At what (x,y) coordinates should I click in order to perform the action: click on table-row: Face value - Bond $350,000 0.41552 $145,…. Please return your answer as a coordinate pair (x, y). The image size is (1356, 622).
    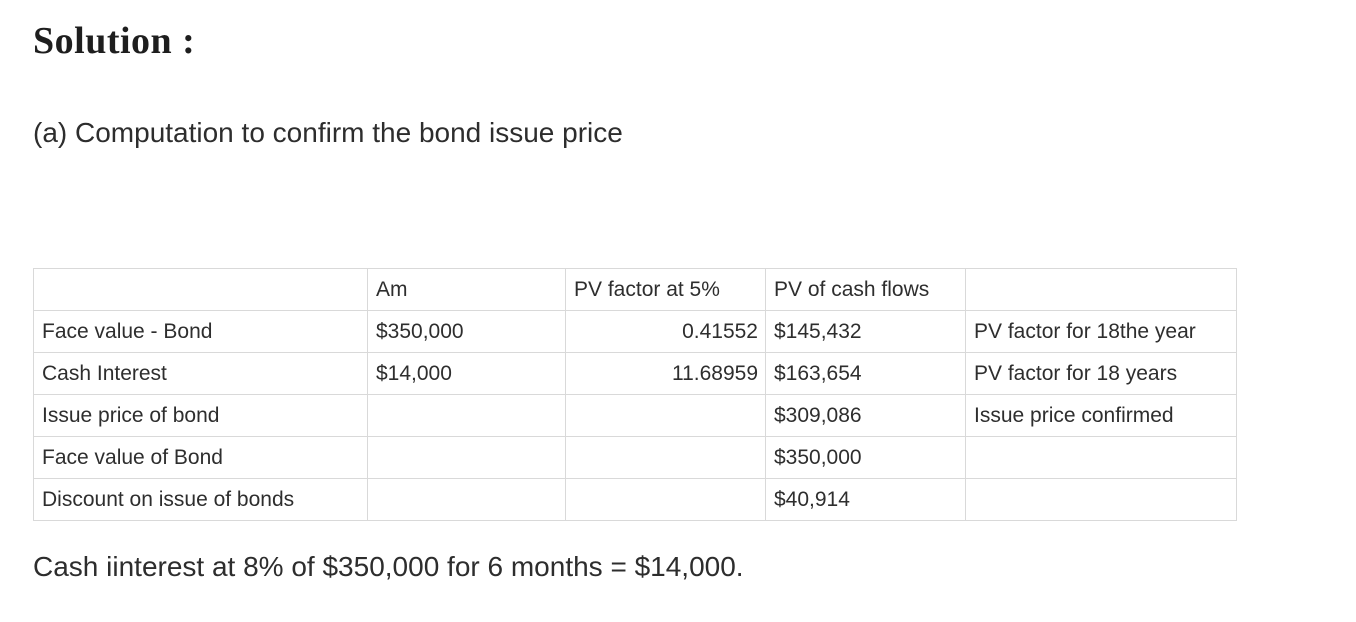
    Looking at the image, I should click on (635, 331).